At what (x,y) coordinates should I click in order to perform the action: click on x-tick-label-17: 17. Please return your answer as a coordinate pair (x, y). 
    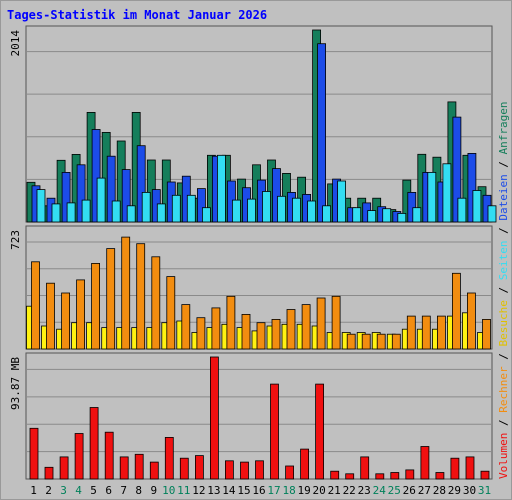
    Looking at the image, I should click on (273, 490).